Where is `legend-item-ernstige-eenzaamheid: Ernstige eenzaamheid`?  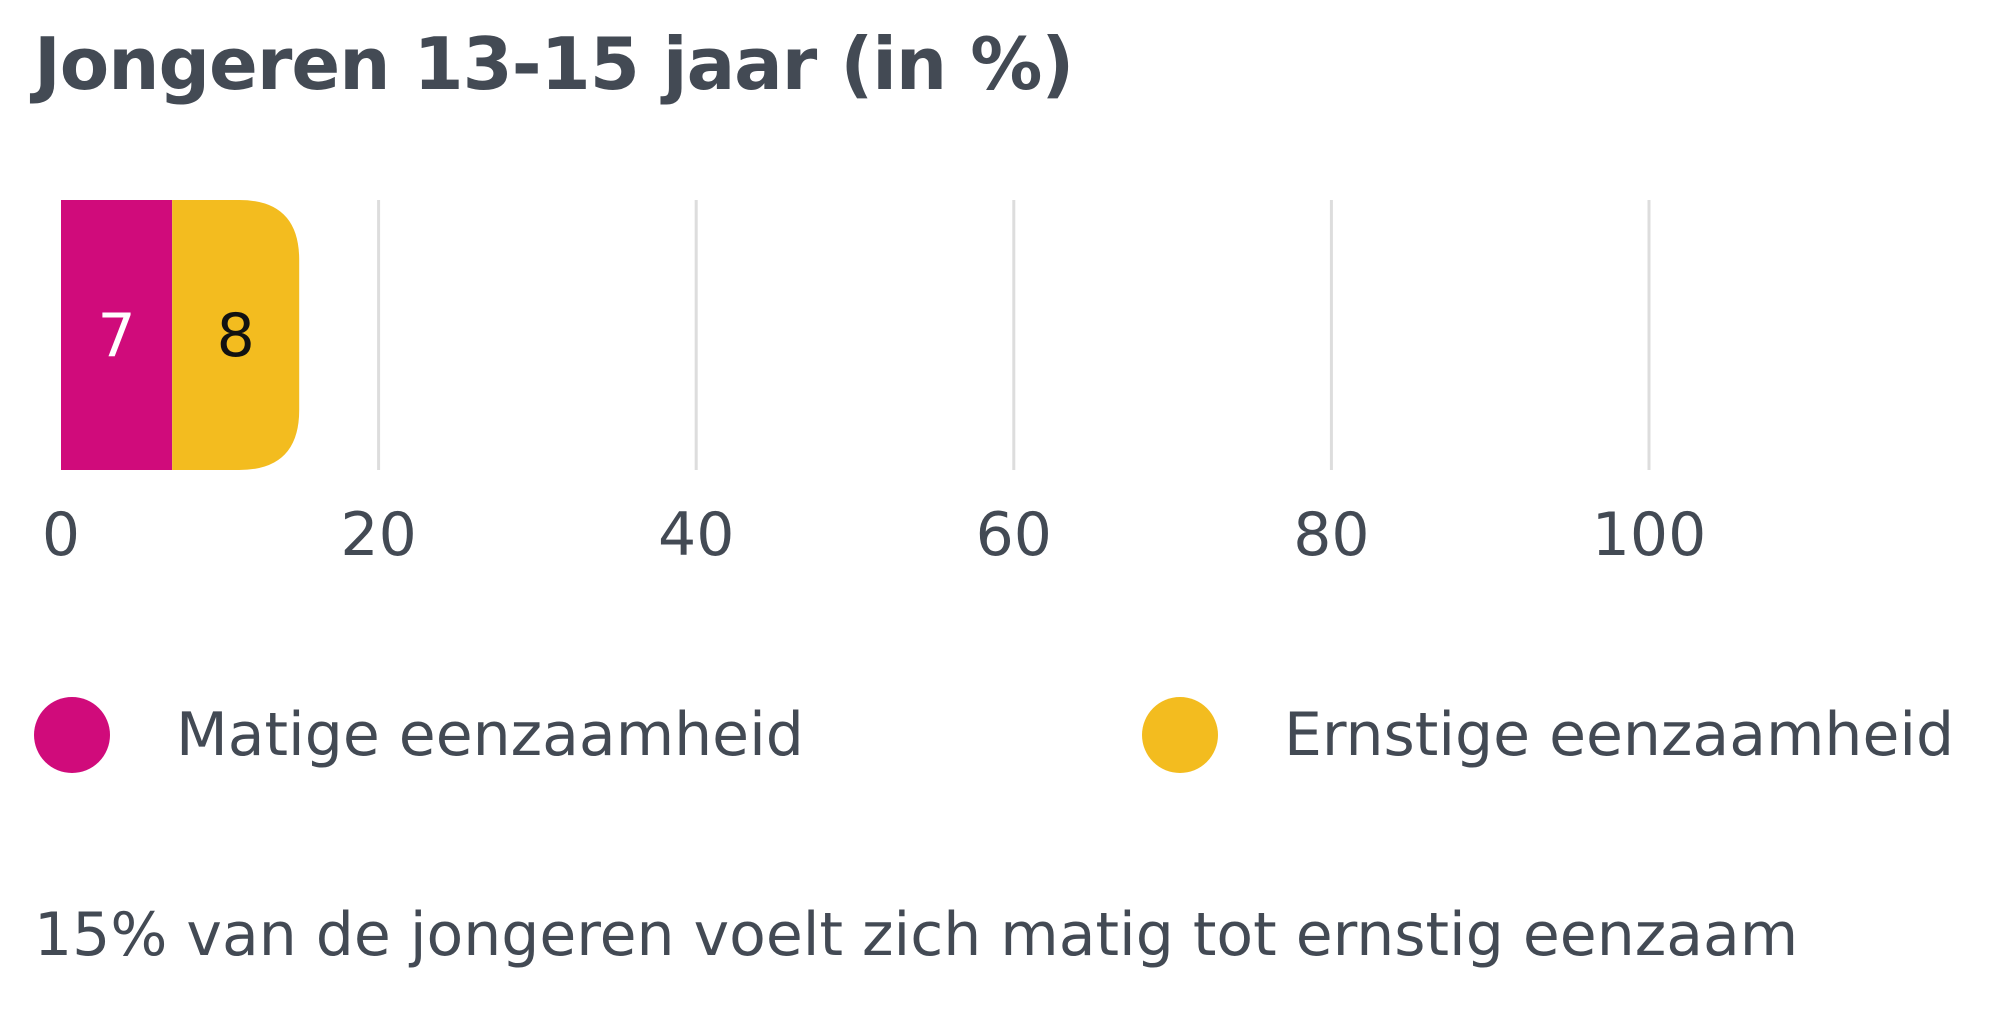
legend-item-ernstige-eenzaamheid: Ernstige eenzaamheid is located at coordinates (1548, 735).